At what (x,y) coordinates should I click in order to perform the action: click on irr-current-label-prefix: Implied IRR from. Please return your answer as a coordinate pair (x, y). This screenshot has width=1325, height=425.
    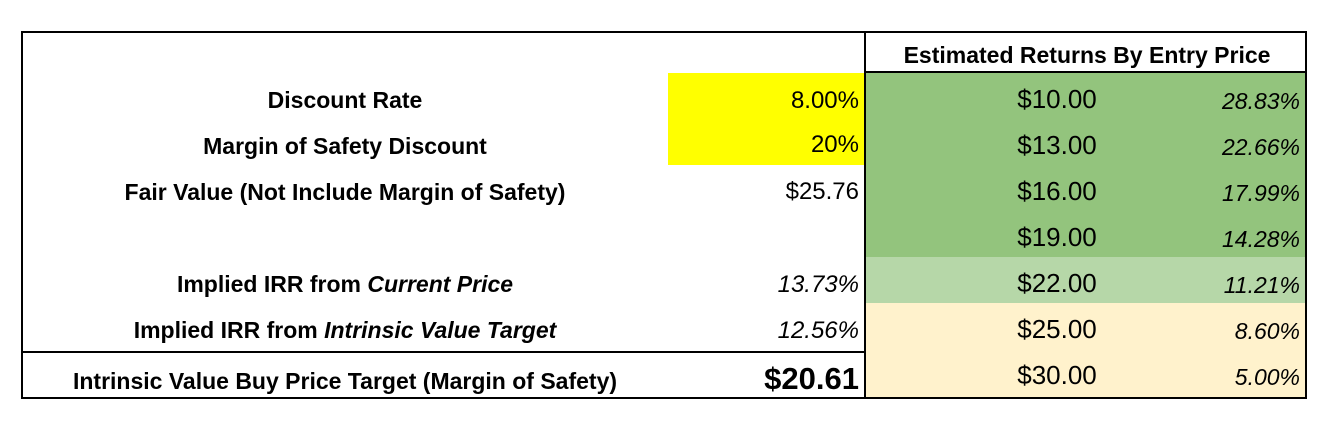
    Looking at the image, I should click on (272, 284).